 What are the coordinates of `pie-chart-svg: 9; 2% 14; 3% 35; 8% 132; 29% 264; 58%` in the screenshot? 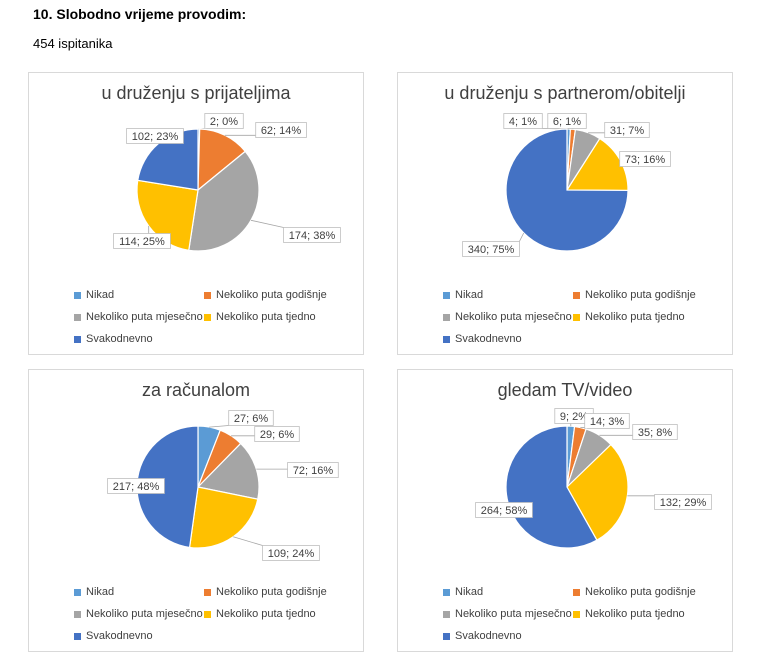 It's located at (593, 478).